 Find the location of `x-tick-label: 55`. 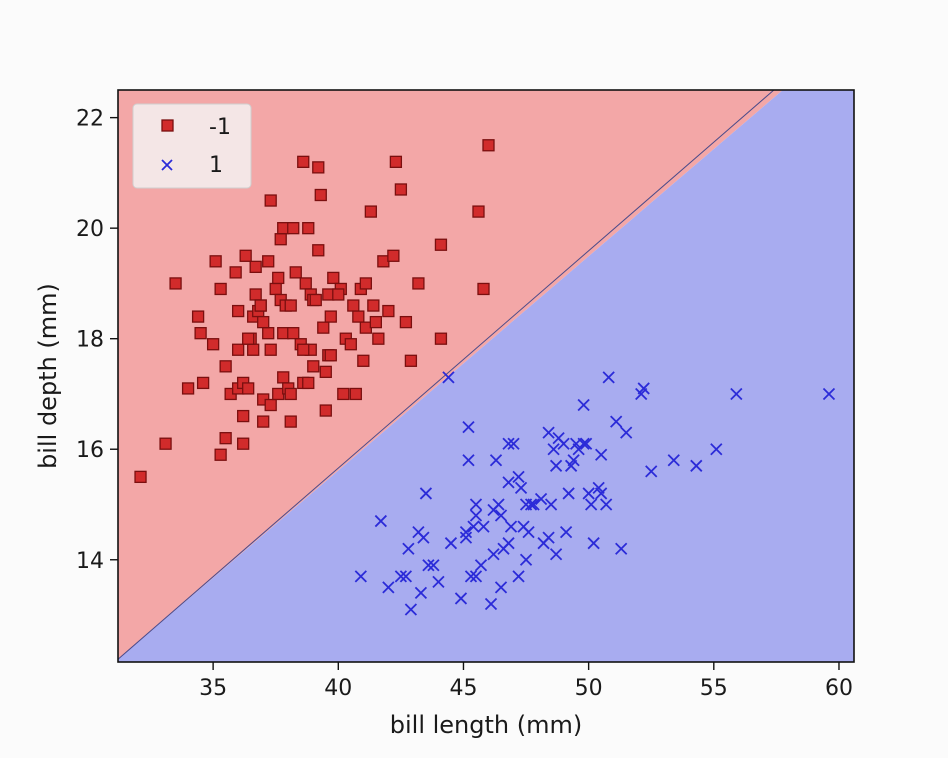

x-tick-label: 55 is located at coordinates (714, 688).